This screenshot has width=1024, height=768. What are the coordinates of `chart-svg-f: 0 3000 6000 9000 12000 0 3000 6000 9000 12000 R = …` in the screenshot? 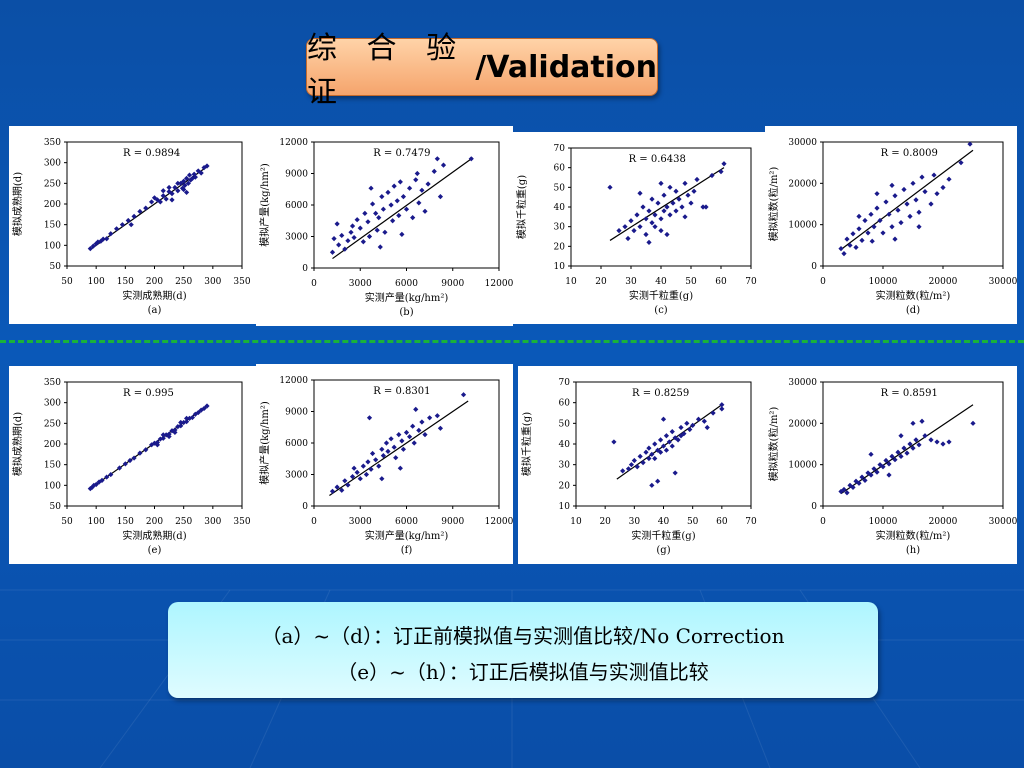 It's located at (385, 466).